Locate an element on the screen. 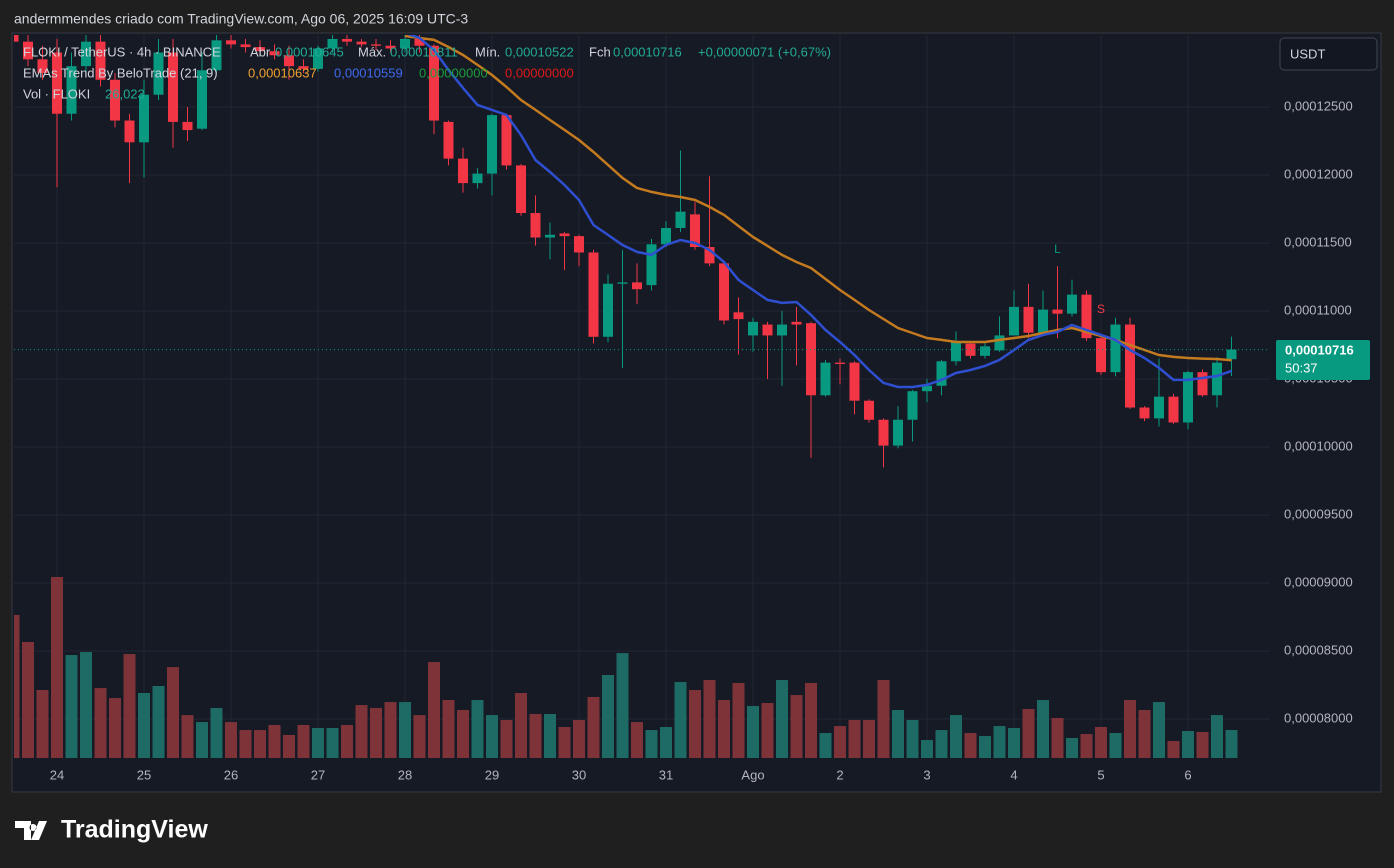 This screenshot has height=868, width=1394. y-tick-label: 0,00008500 is located at coordinates (1318, 649).